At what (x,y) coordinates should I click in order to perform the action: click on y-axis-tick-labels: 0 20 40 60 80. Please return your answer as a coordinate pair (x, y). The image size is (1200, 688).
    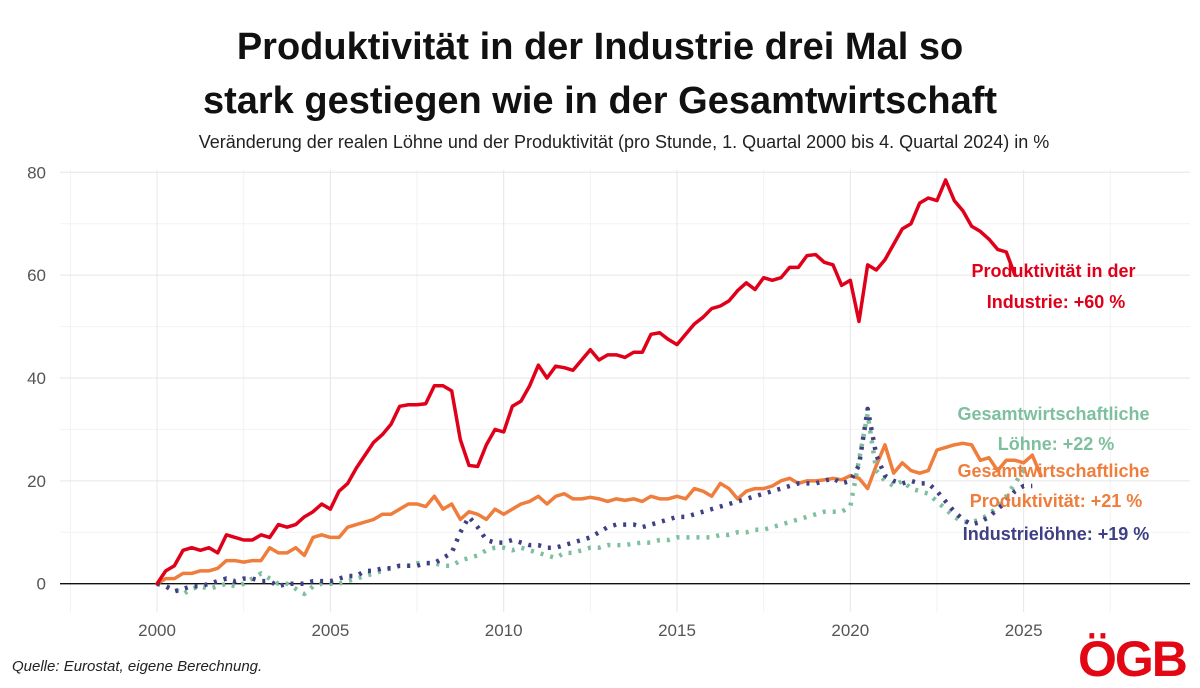
    Looking at the image, I should click on (36, 378).